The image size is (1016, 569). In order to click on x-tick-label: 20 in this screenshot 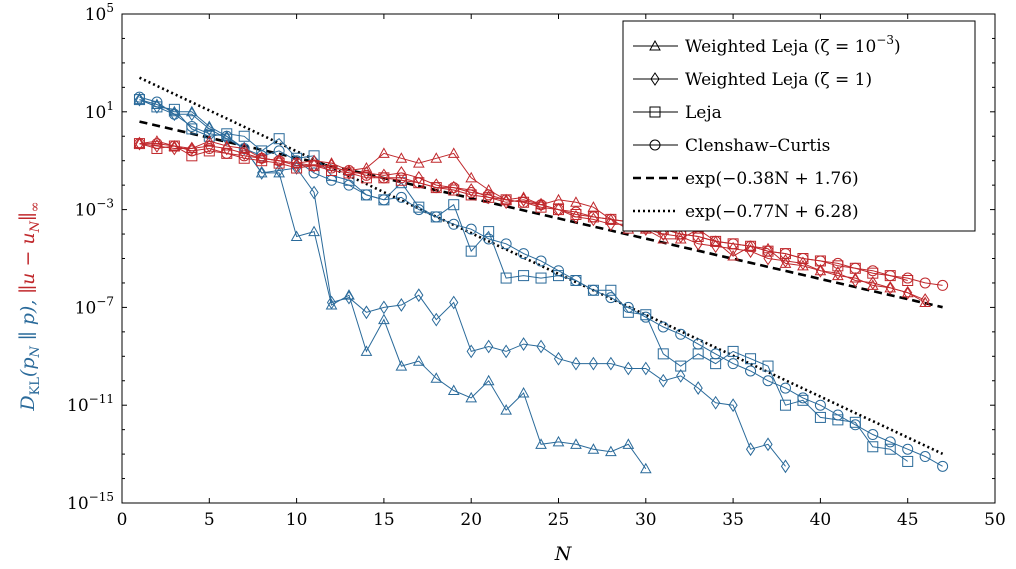, I will do `click(471, 520)`.